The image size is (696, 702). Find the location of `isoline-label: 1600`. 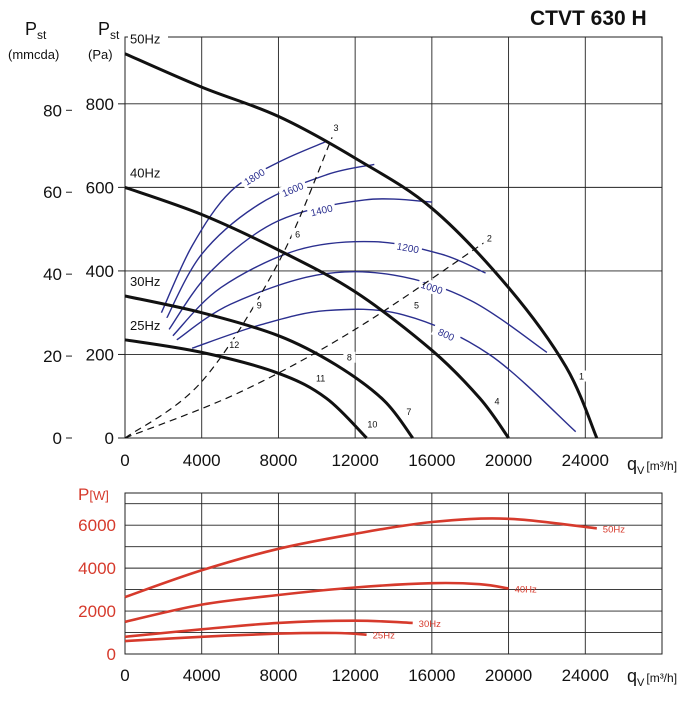

isoline-label: 1600 is located at coordinates (293, 190).